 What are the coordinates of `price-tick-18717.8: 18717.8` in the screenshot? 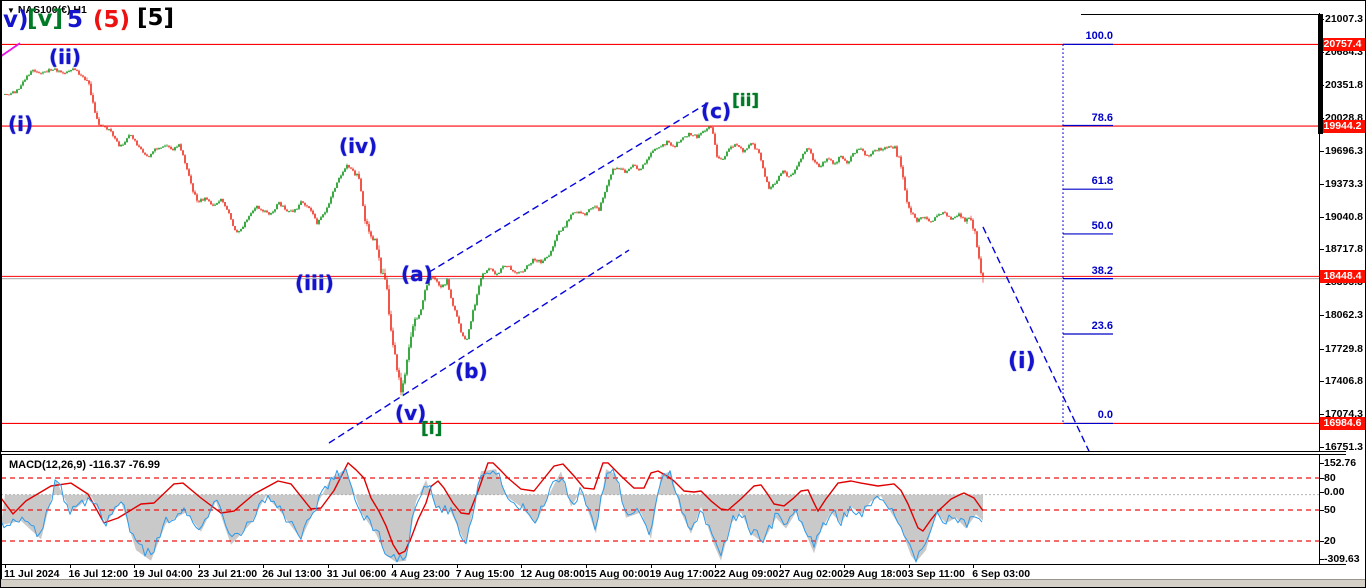 It's located at (1344, 249).